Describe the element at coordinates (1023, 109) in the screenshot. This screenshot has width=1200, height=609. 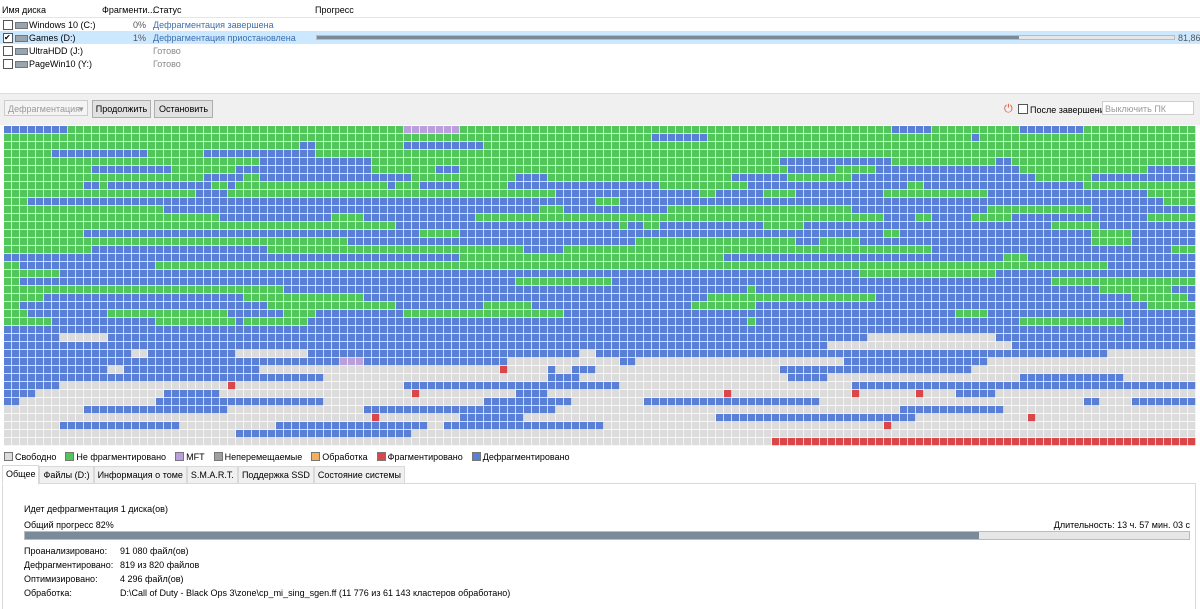
I see `after-checkbox` at that location.